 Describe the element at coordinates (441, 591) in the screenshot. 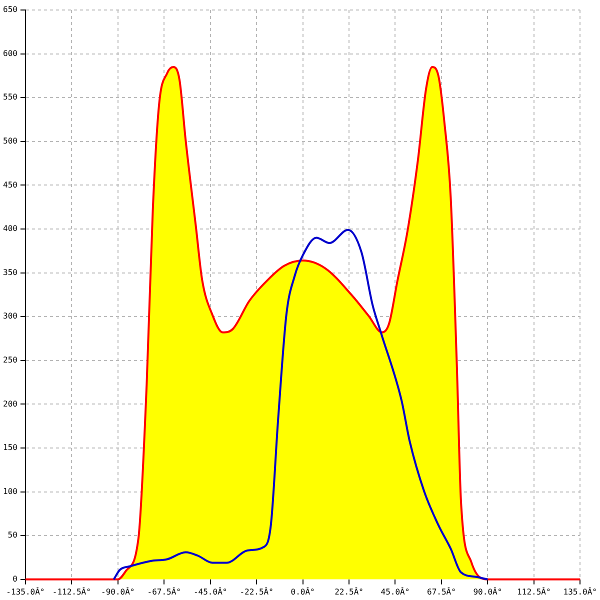

I see `x-tick-label: 67.5Â°` at that location.